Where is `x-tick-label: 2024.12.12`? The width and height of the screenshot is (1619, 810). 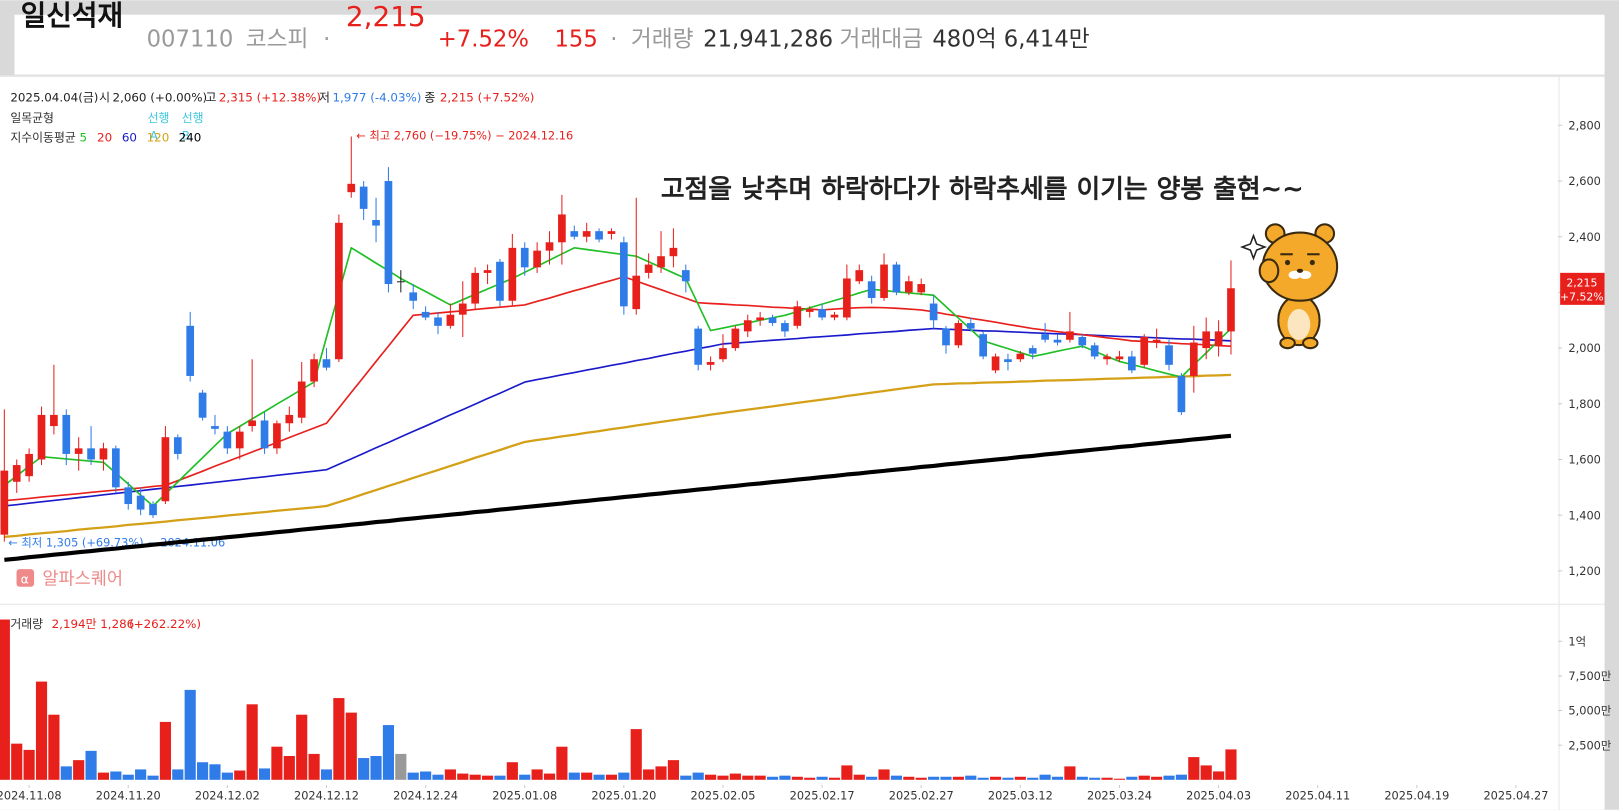
x-tick-label: 2024.12.12 is located at coordinates (326, 795).